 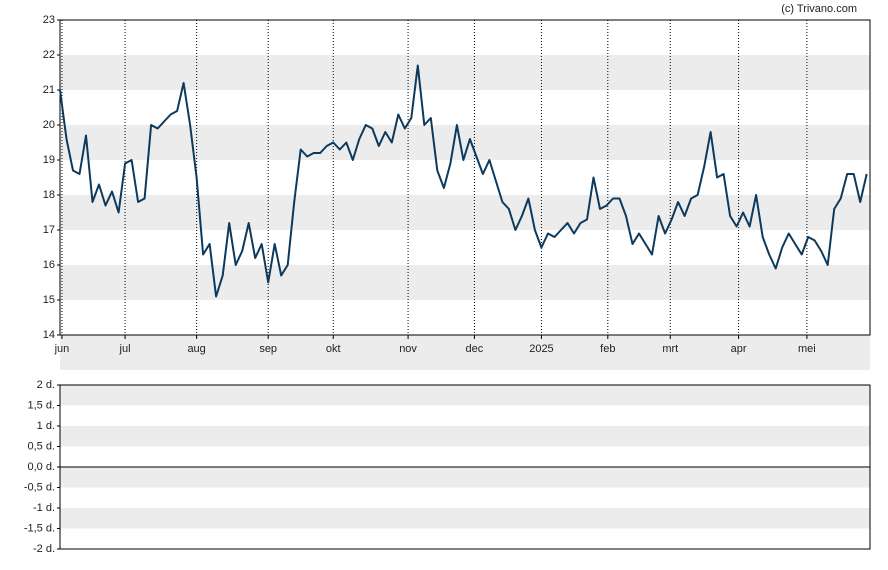 What do you see at coordinates (41, 467) in the screenshot?
I see `y-tick-label: 0,0 d.` at bounding box center [41, 467].